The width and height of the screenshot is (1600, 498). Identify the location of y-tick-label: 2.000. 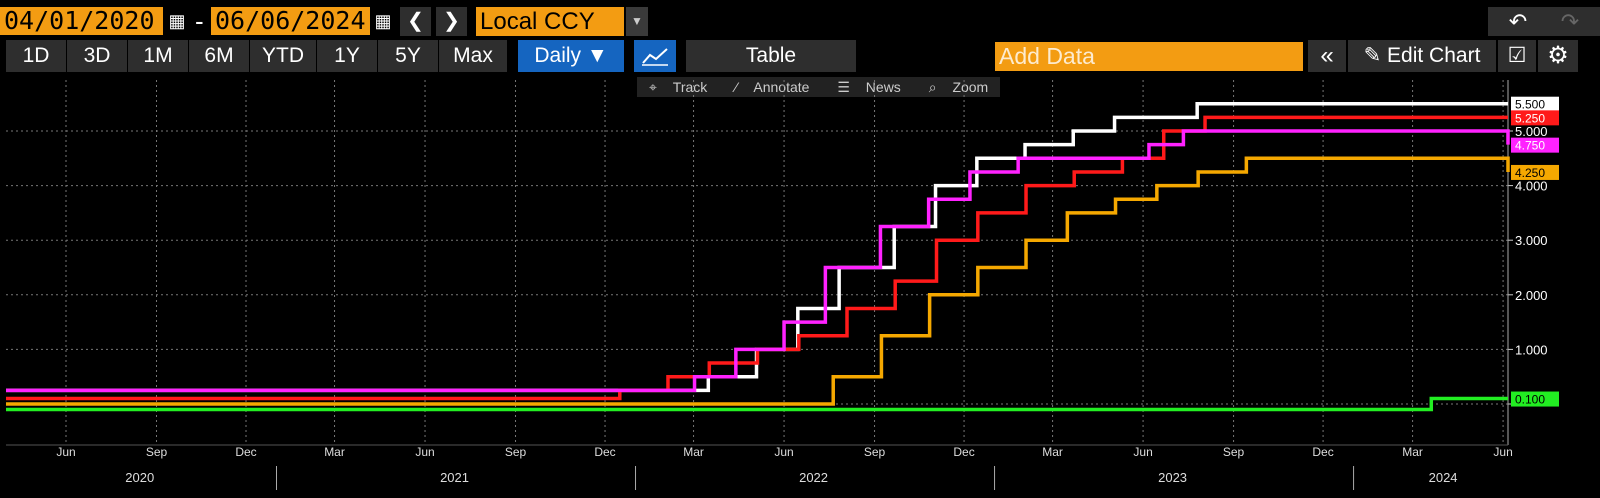
(1531, 295).